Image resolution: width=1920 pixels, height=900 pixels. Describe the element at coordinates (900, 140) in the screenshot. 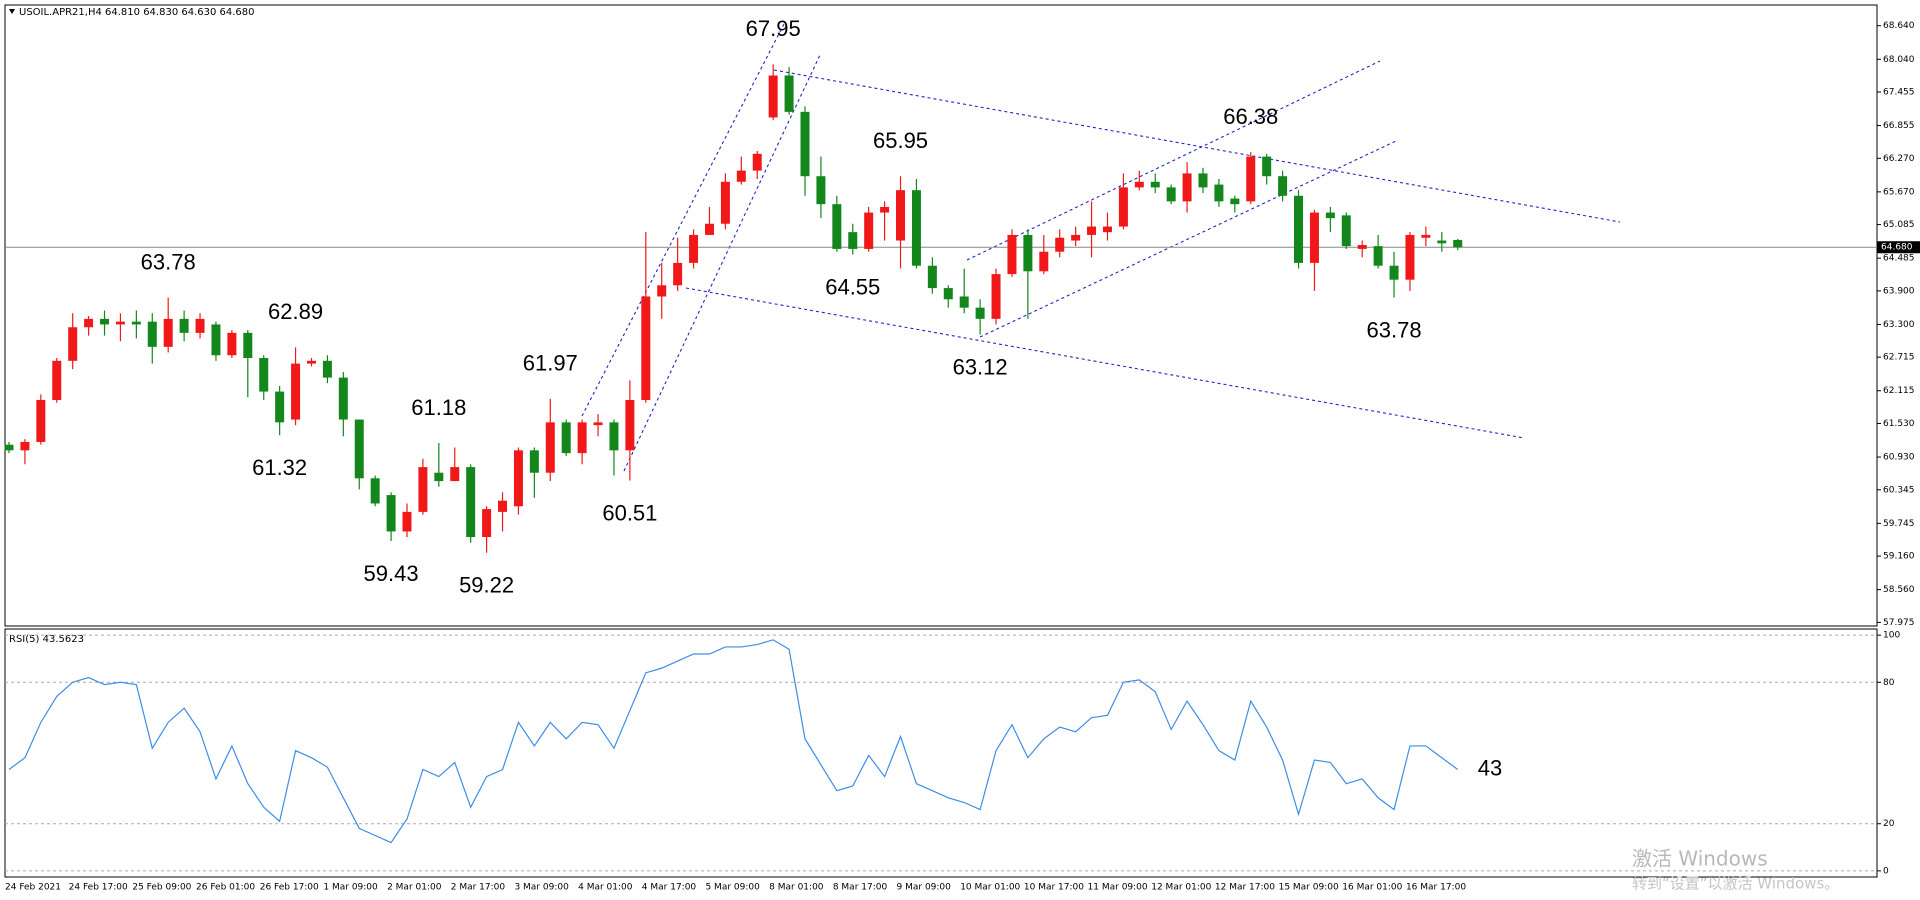

I see `price-annotation: 65.95` at that location.